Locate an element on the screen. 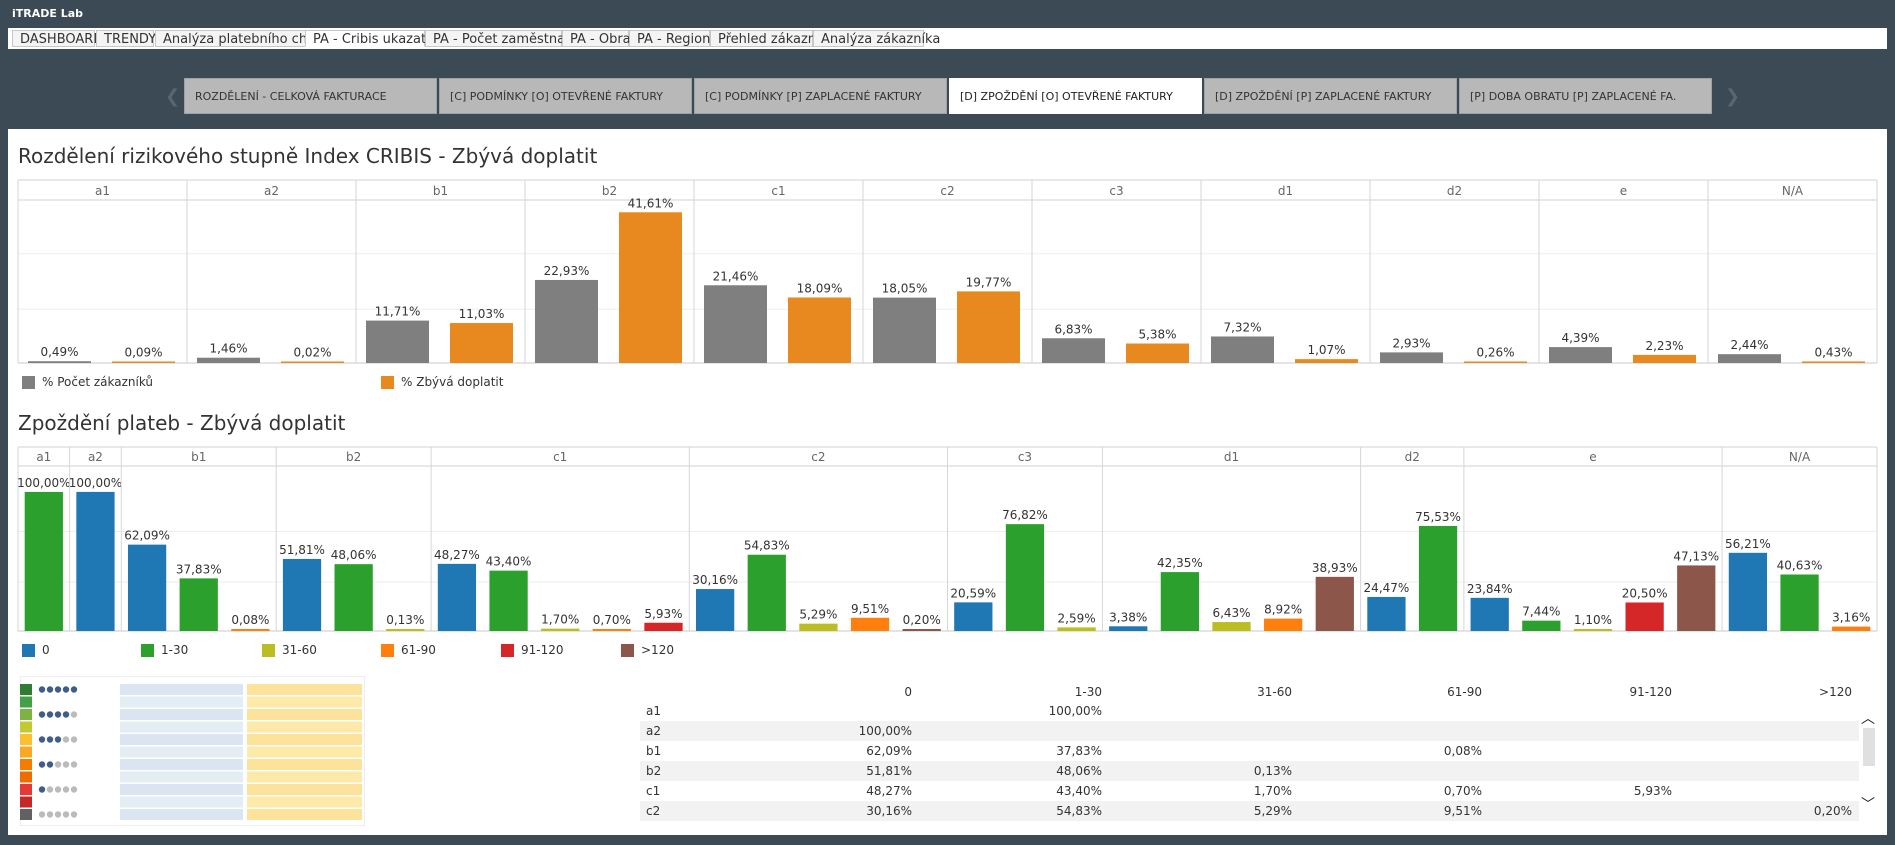  chart1-data-label: 1,07% is located at coordinates (1326, 350).